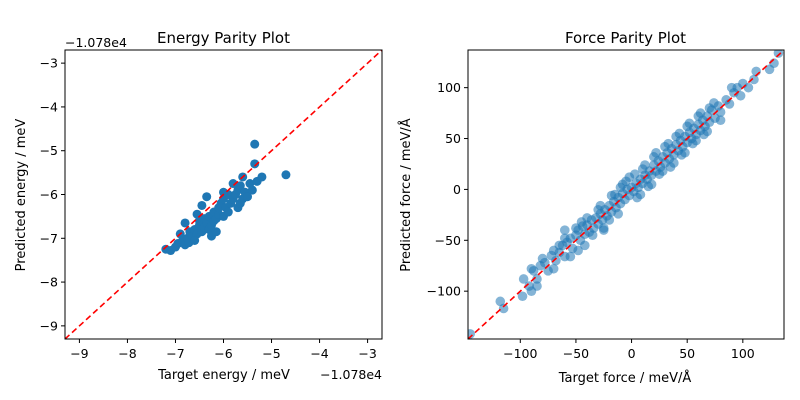 The height and width of the screenshot is (400, 800). I want to click on force-y-tick-label: −100, so click(444, 291).